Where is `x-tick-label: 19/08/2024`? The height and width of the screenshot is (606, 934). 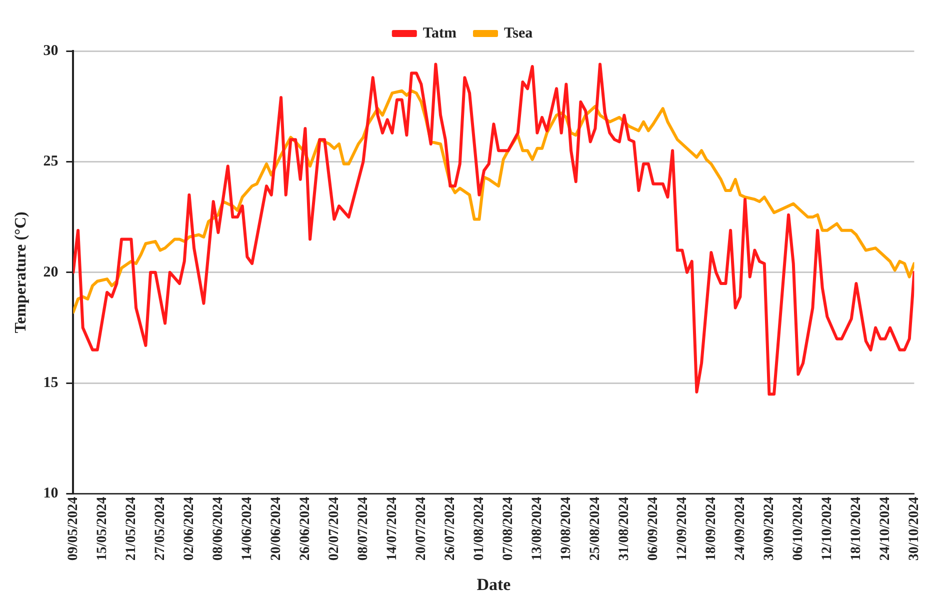 x-tick-label: 19/08/2024 is located at coordinates (566, 528).